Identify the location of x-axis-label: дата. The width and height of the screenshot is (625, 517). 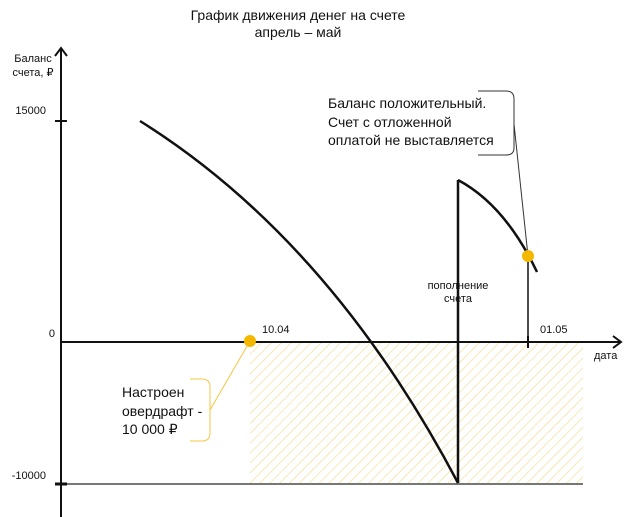
(606, 356).